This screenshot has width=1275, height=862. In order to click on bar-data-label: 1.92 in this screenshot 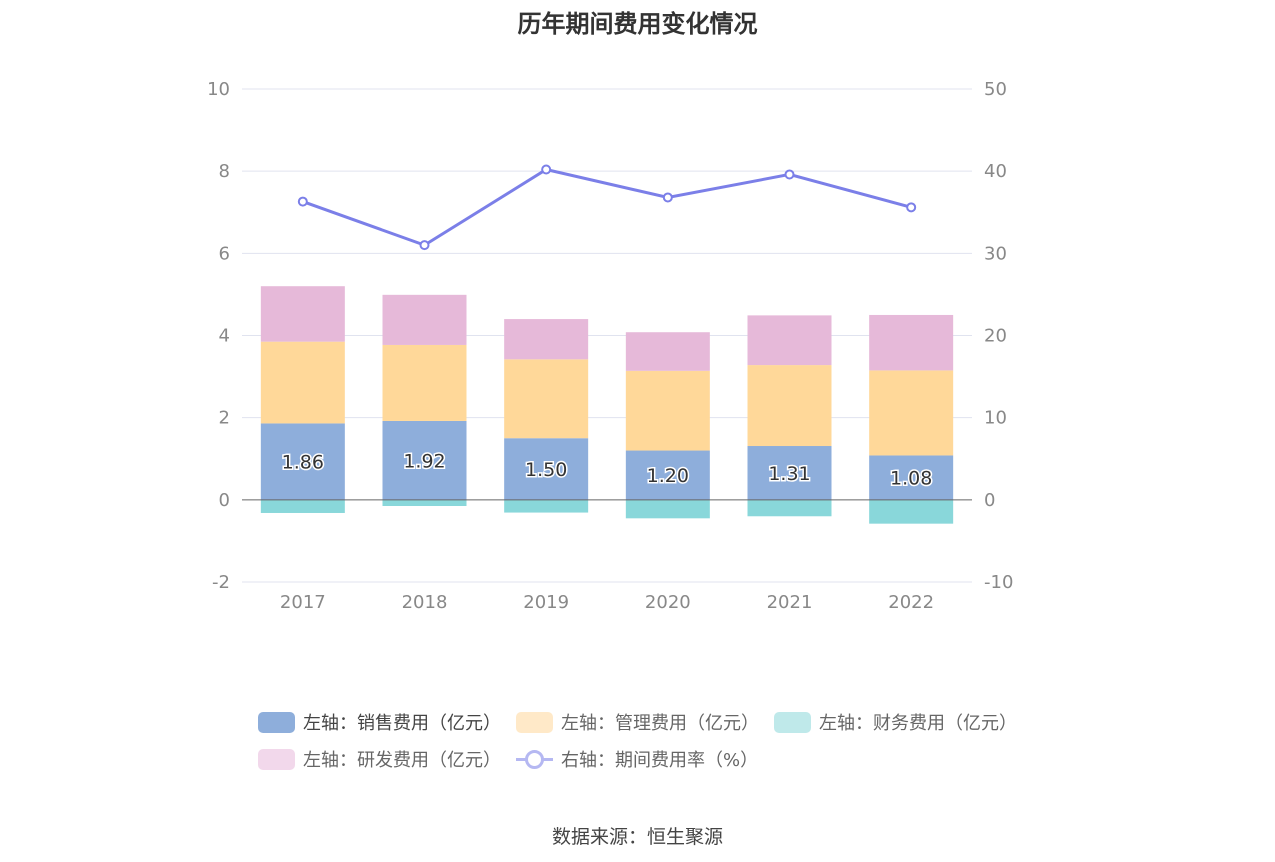, I will do `click(424, 461)`.